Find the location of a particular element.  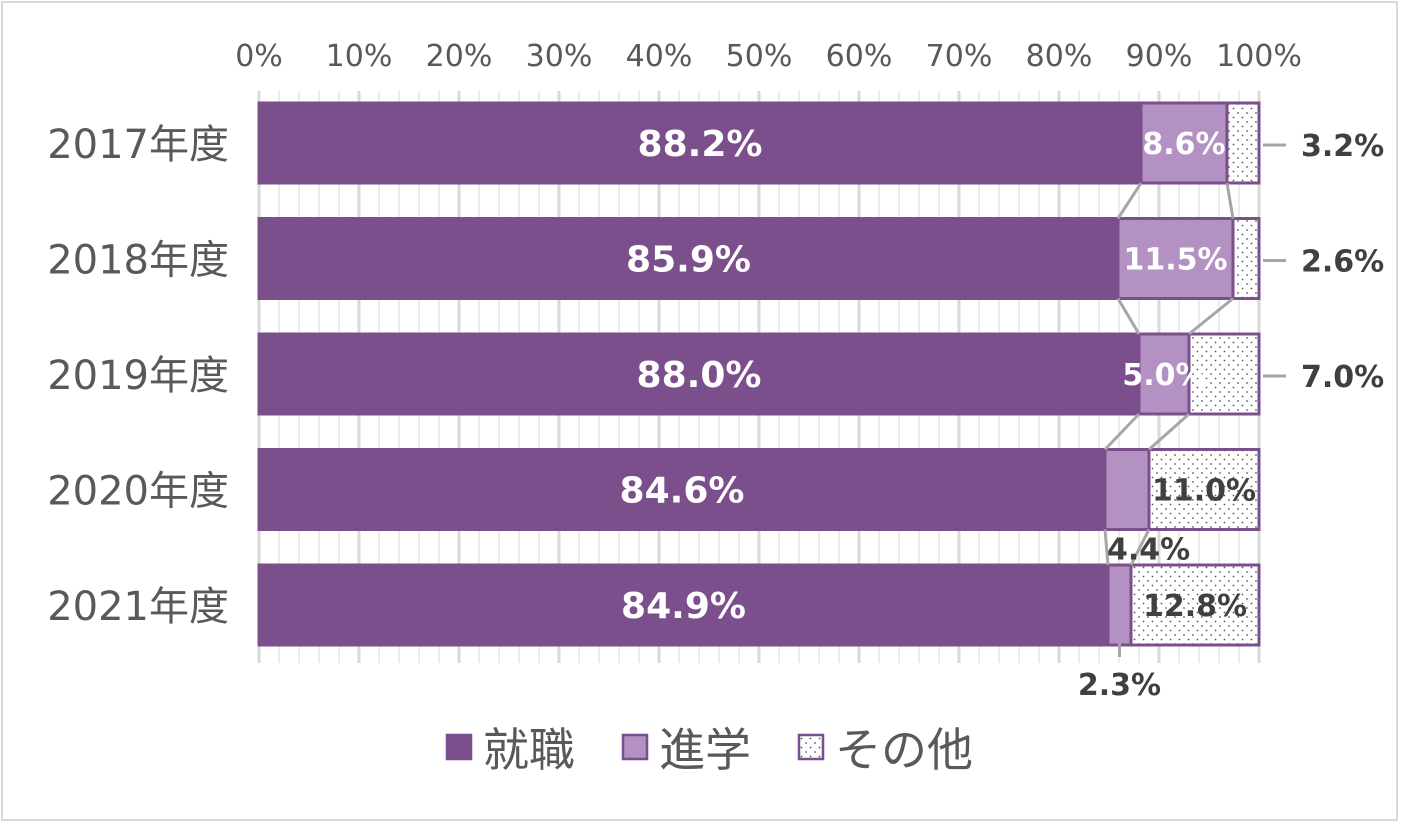

legend-item: 進学 is located at coordinates (686, 750).